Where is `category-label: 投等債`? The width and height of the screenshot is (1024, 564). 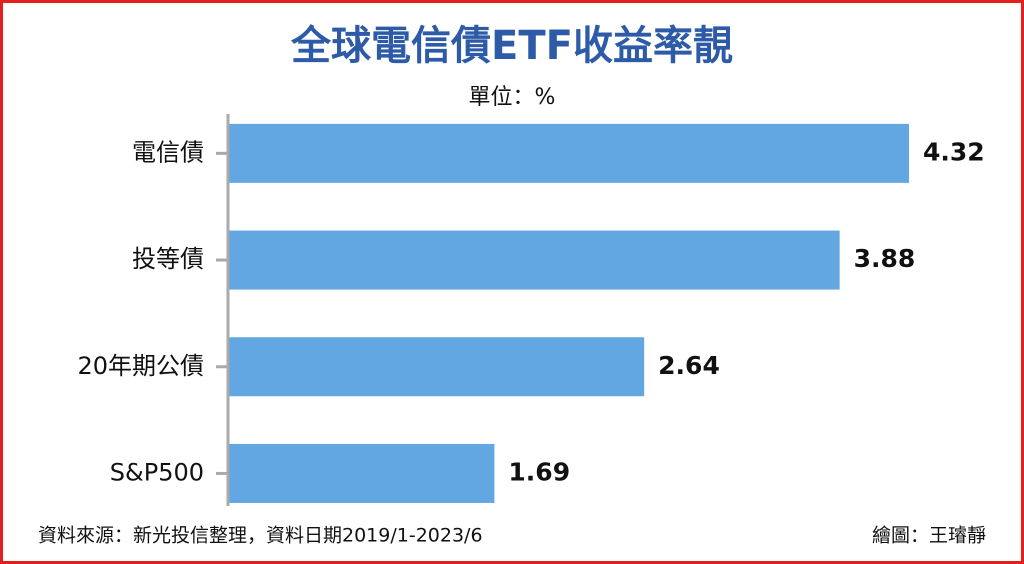 category-label: 投等債 is located at coordinates (168, 259).